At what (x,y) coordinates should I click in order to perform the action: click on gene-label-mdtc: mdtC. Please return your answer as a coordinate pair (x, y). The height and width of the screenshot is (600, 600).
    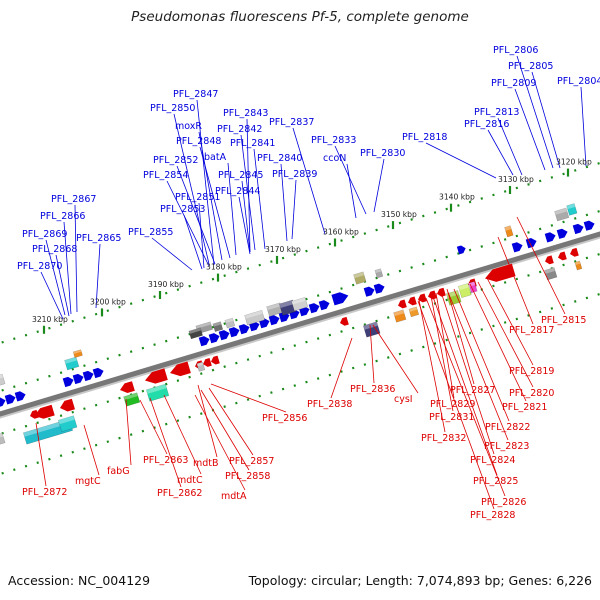
    Looking at the image, I should click on (190, 480).